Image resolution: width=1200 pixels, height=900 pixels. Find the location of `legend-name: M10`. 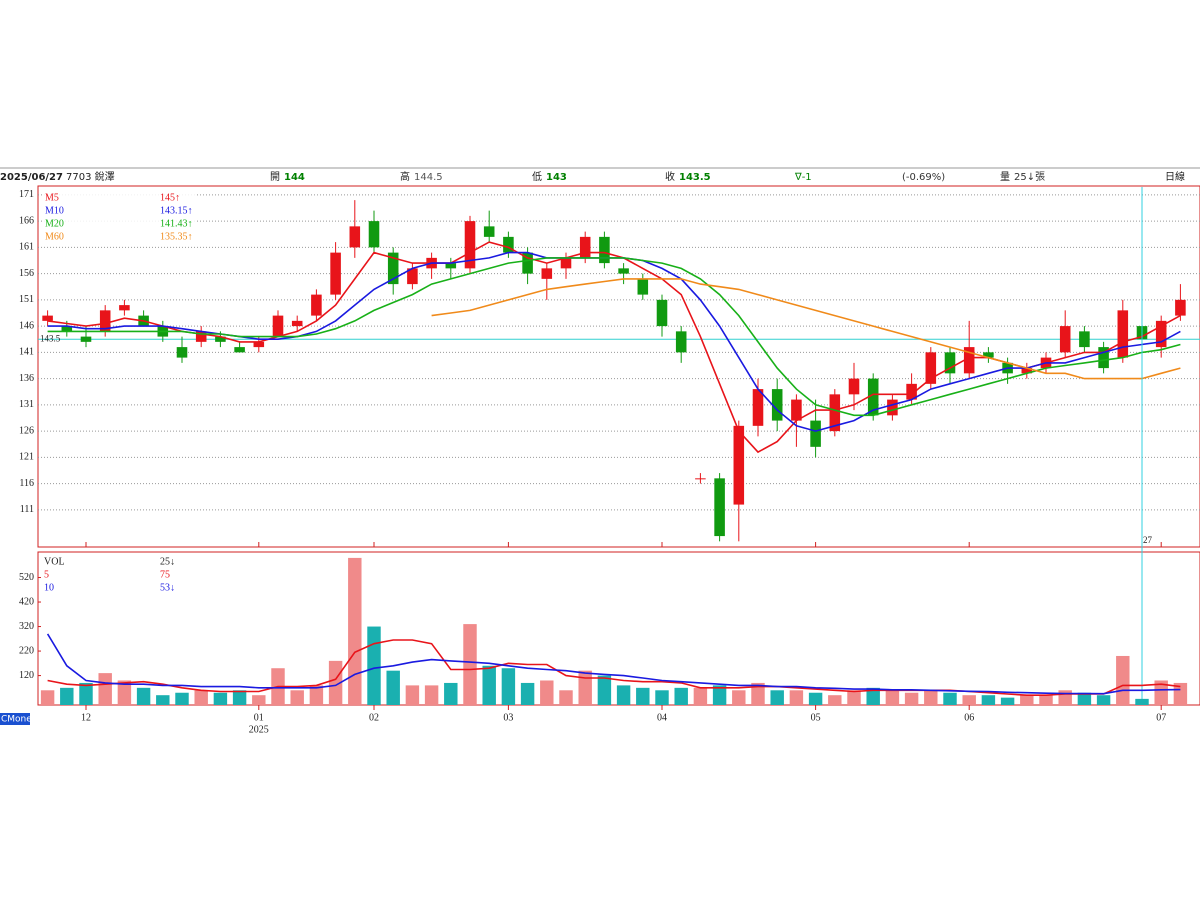

legend-name: M10 is located at coordinates (54, 210).